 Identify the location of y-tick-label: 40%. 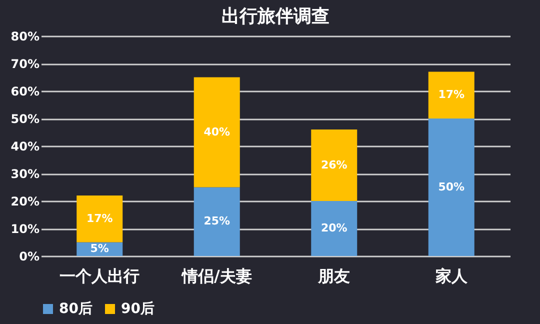
(25, 147).